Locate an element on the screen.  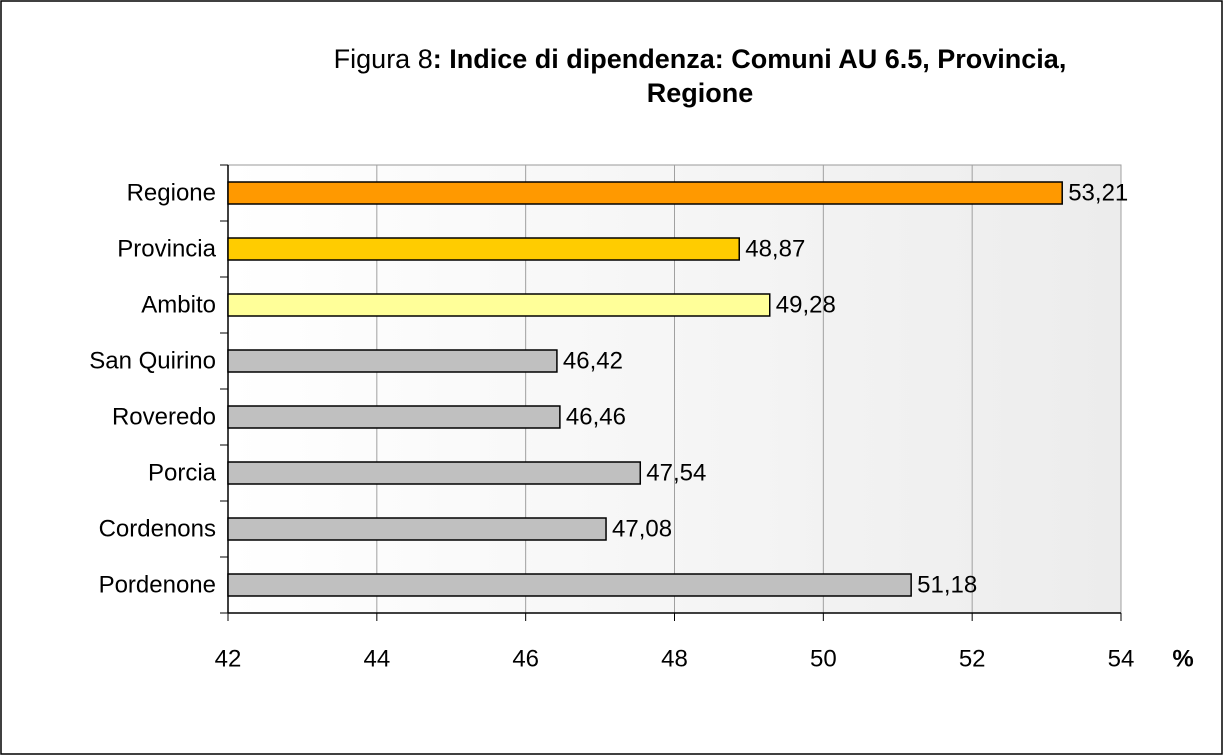
y-tick-label: Regione is located at coordinates (171, 192).